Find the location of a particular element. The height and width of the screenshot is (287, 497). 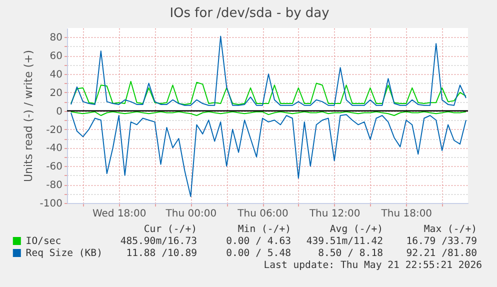

x-tick-label: Wed 18:00 is located at coordinates (119, 214).